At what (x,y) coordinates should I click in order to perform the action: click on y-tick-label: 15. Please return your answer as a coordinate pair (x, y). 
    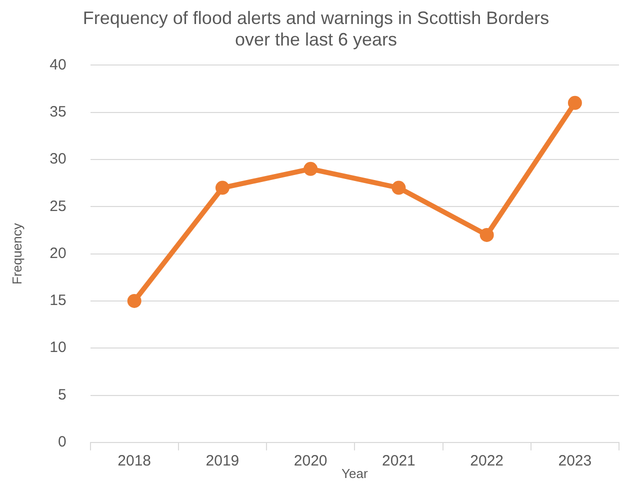
    Looking at the image, I should click on (58, 301).